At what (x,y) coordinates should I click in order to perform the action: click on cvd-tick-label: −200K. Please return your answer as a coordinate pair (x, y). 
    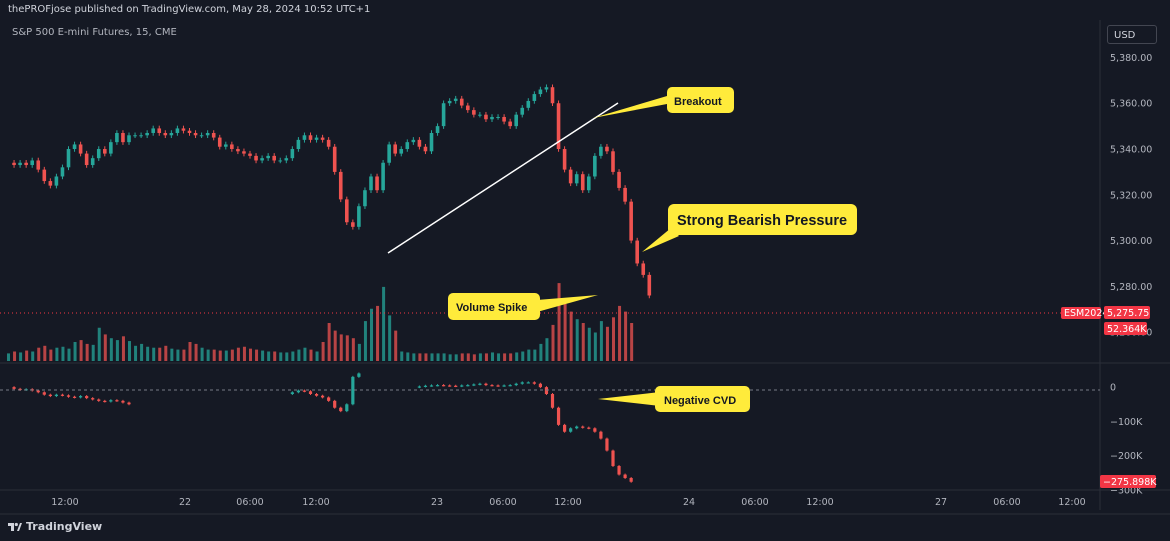
    Looking at the image, I should click on (1126, 456).